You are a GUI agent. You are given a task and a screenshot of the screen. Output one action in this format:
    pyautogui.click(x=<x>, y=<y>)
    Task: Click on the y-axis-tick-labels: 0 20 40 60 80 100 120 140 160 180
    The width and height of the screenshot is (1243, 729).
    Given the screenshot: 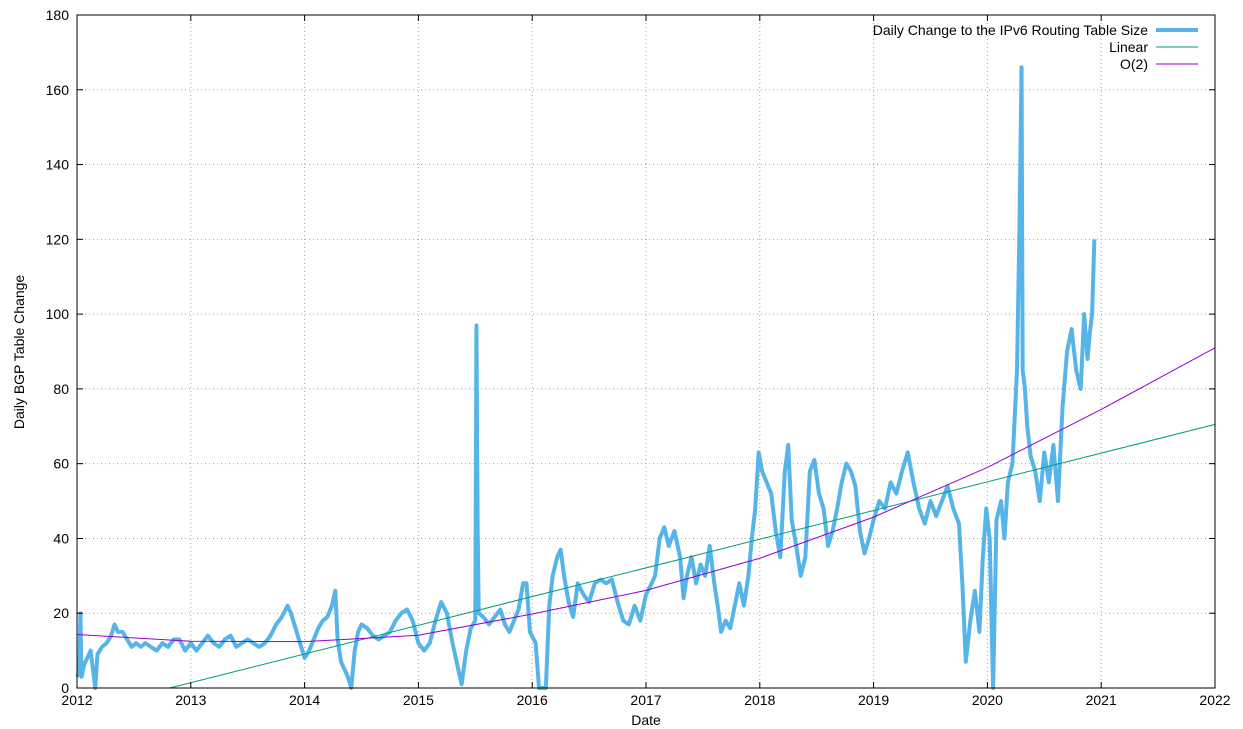 What is the action you would take?
    pyautogui.click(x=58, y=351)
    